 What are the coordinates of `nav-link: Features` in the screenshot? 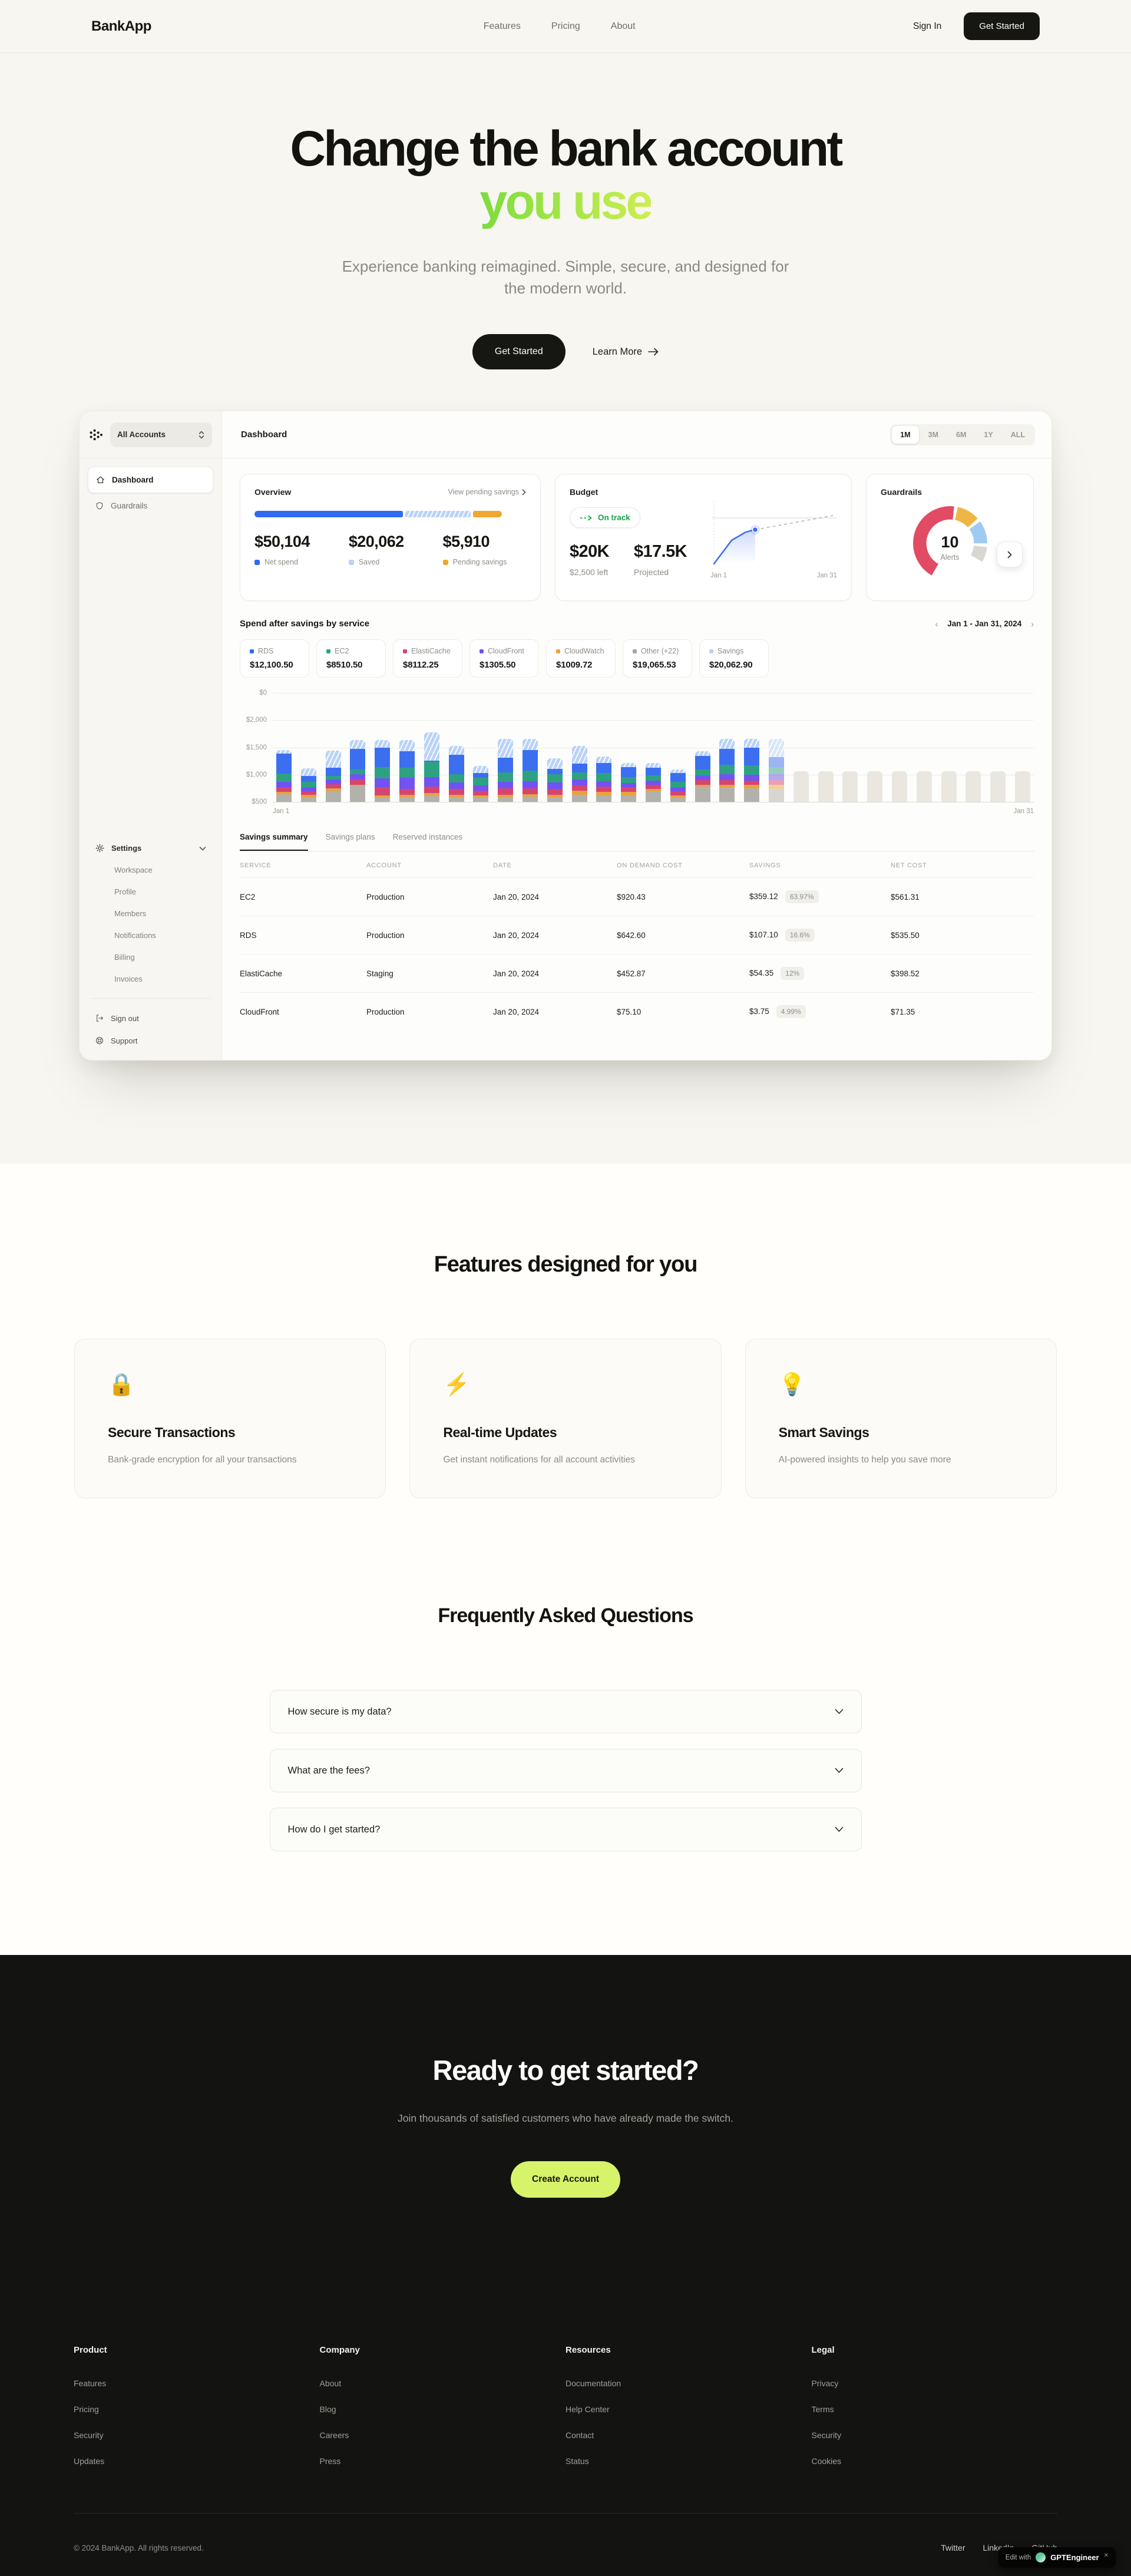 It's located at (502, 26).